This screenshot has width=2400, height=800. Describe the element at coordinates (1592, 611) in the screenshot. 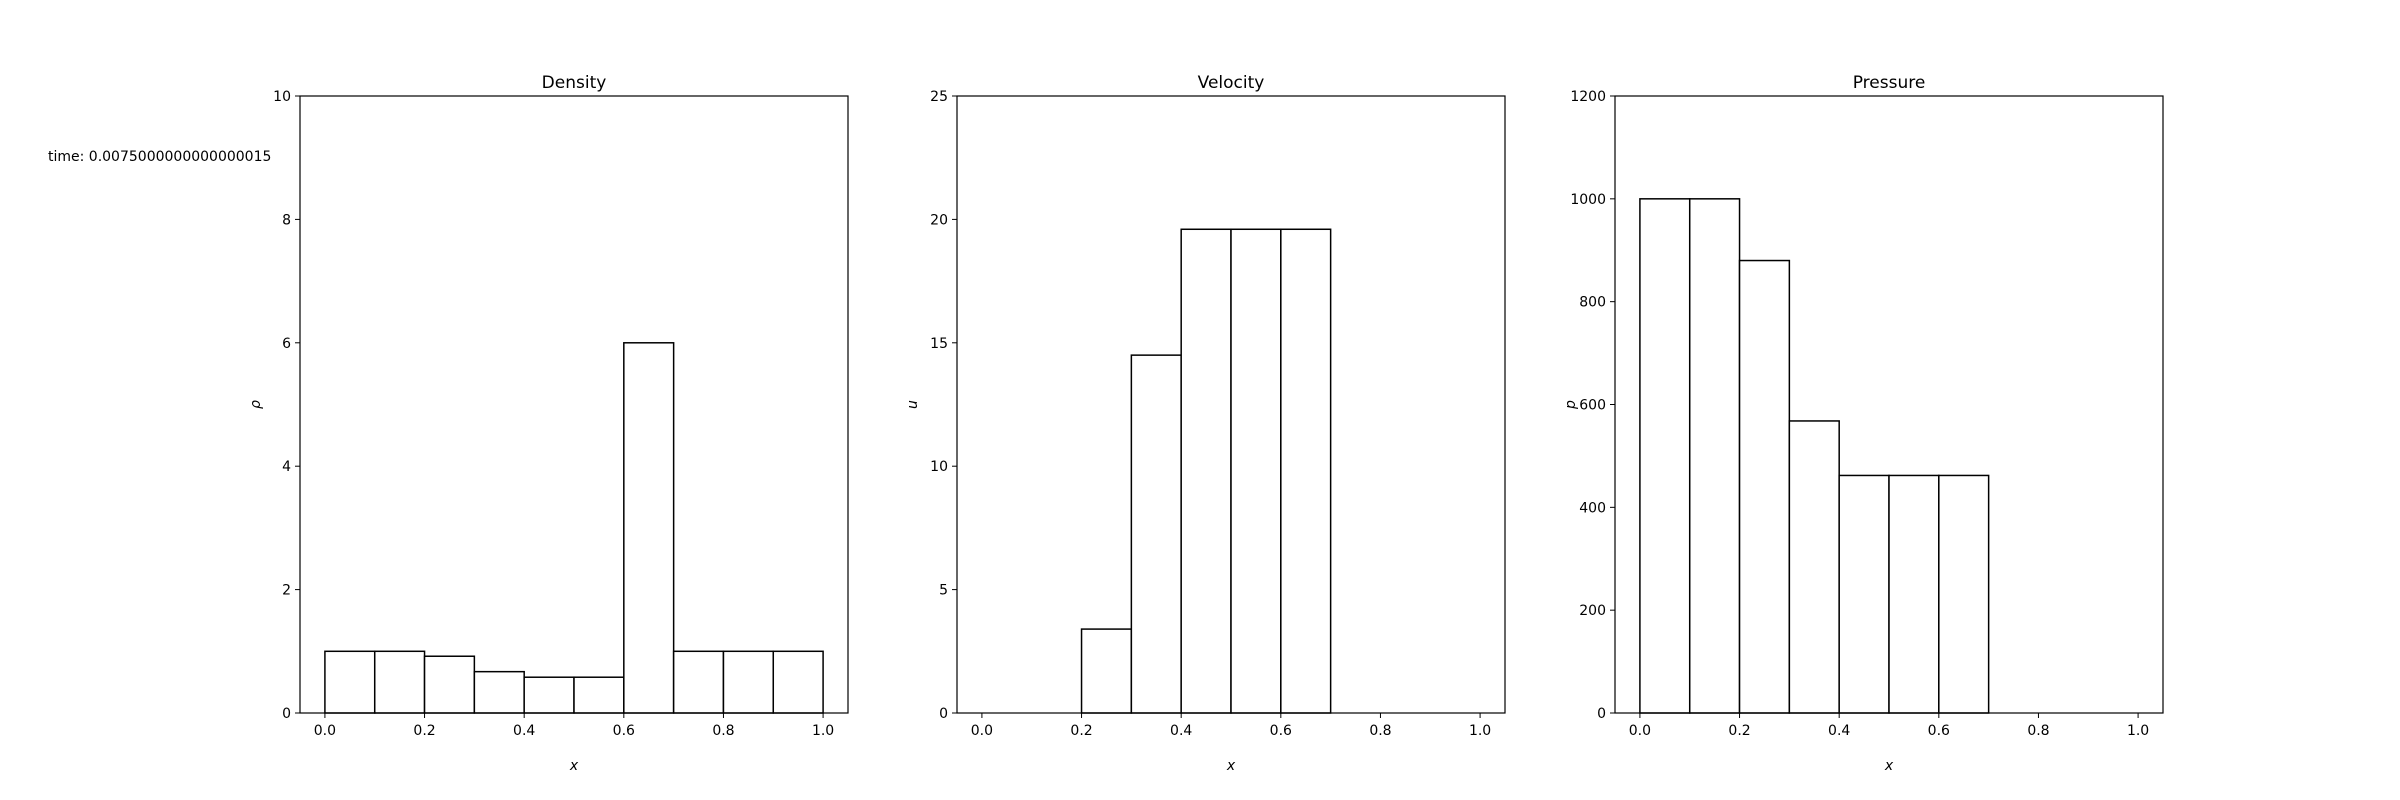

I see `y-tick-label-2-1: 200` at that location.